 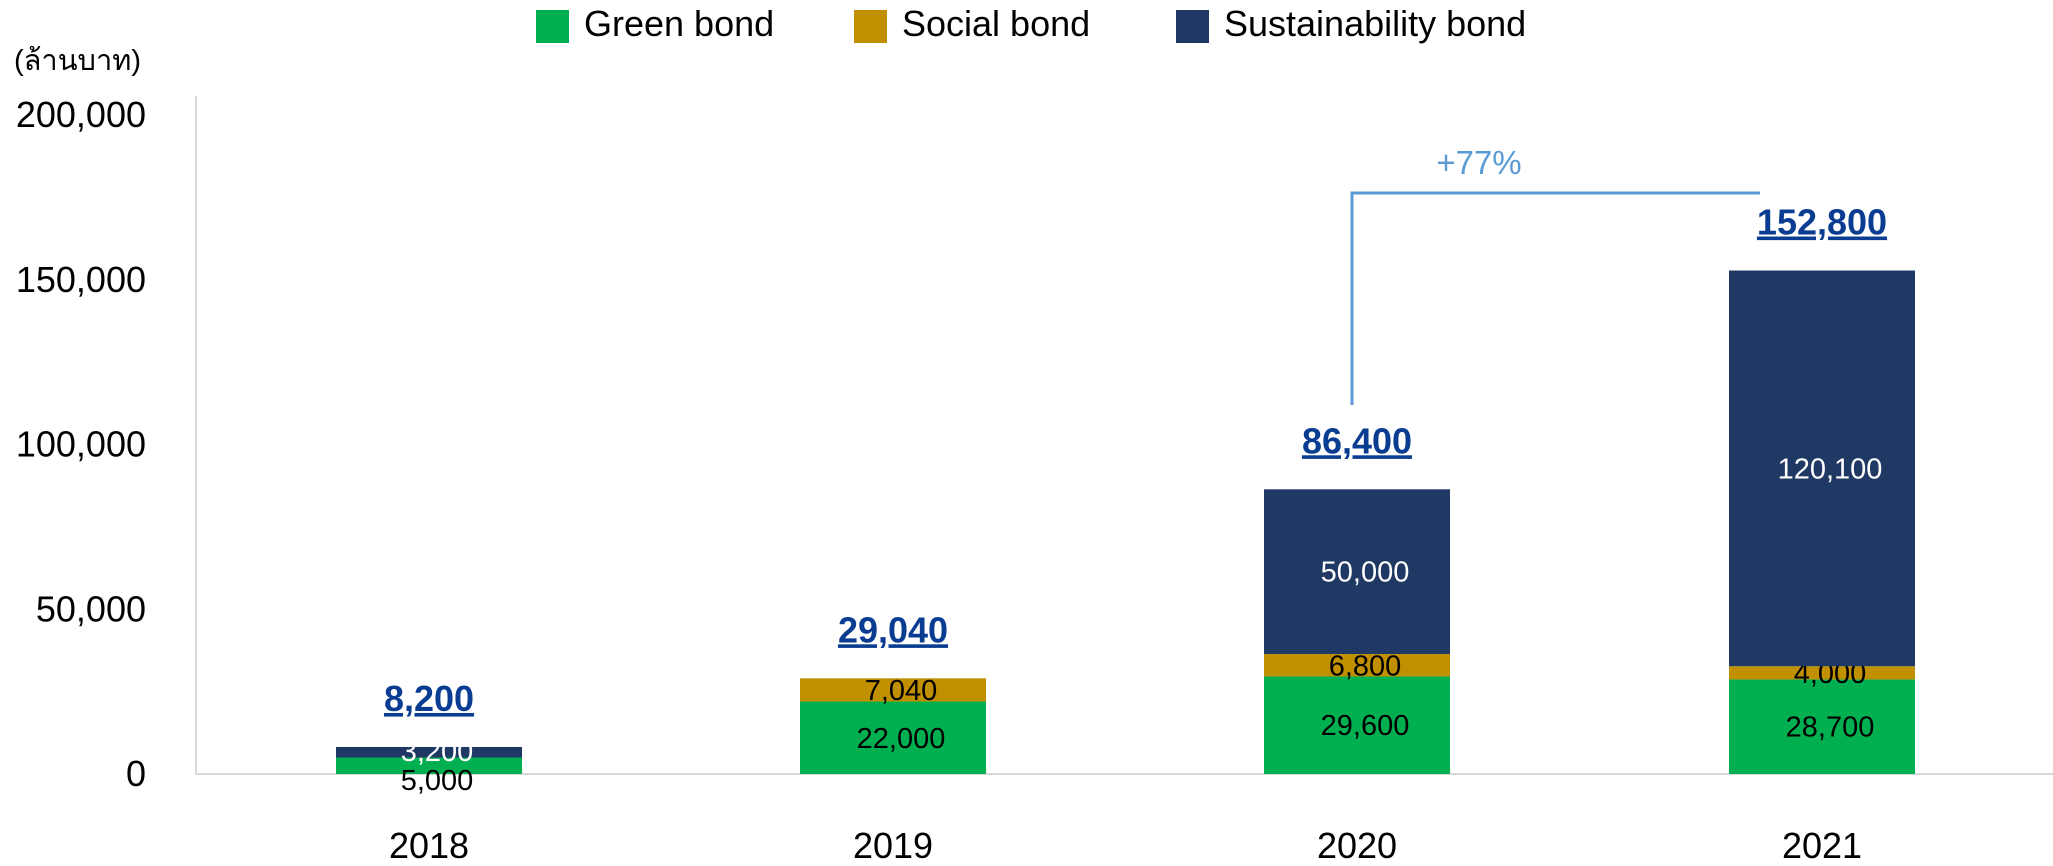 I want to click on total-data-label: 29,040, so click(x=893, y=629).